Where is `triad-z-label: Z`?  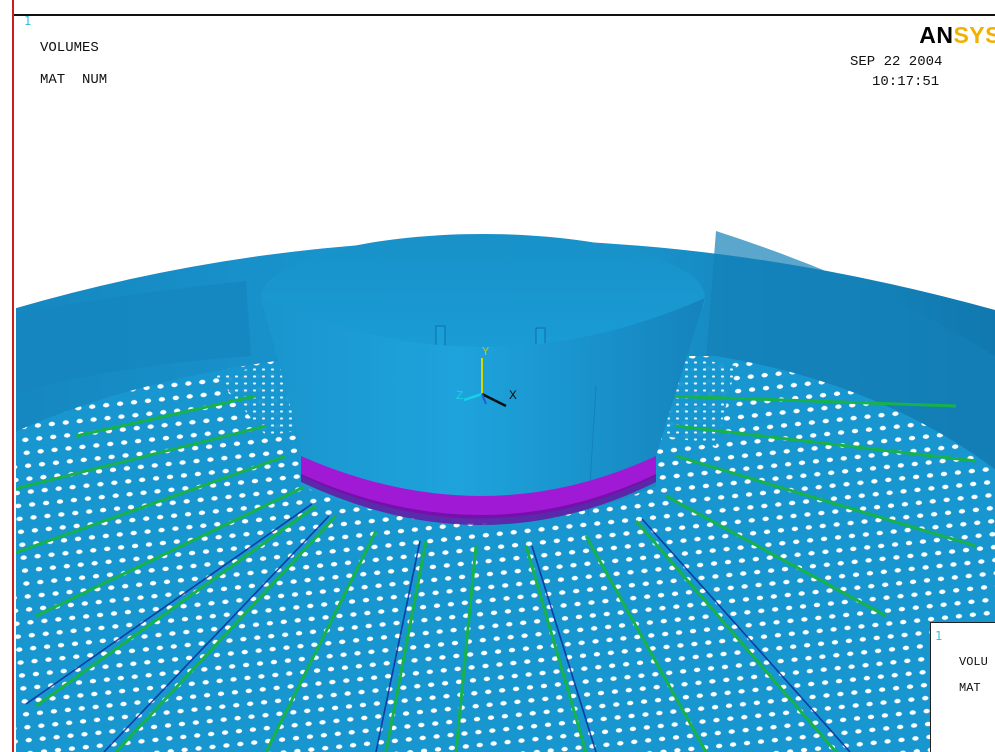
triad-z-label: Z is located at coordinates (460, 396).